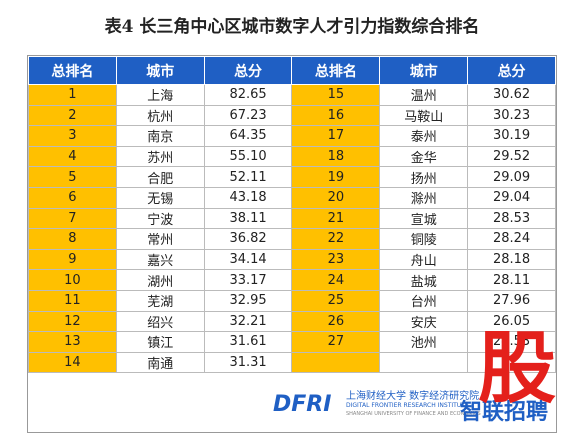  I want to click on rank-cell: 14, so click(72, 362).